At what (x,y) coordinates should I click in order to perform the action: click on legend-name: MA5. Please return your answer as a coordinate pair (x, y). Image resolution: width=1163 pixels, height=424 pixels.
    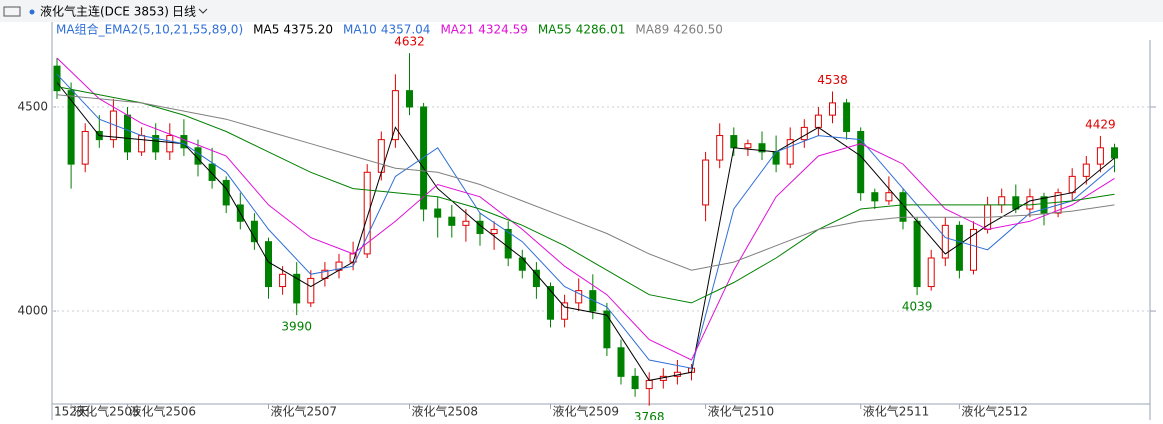
    Looking at the image, I should click on (266, 30).